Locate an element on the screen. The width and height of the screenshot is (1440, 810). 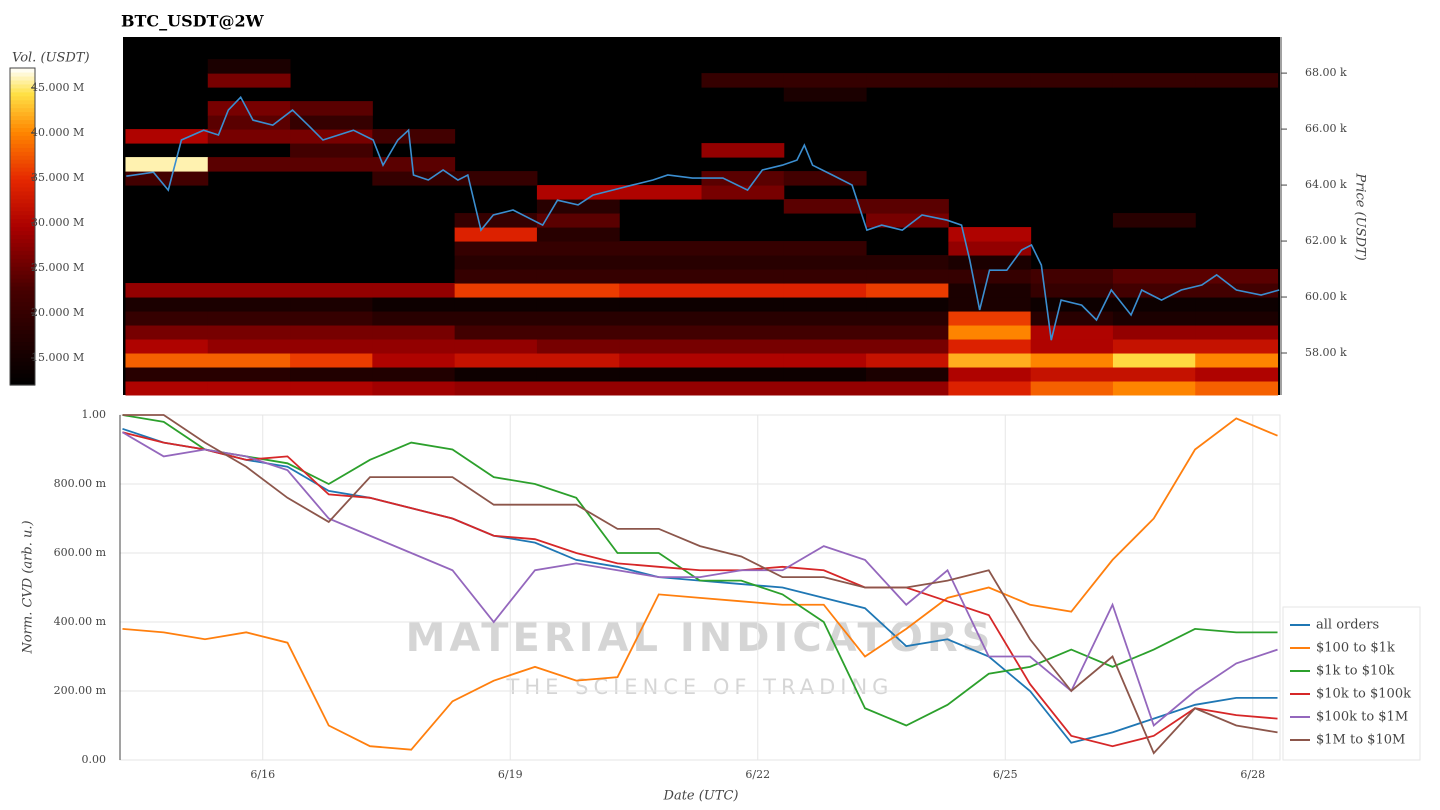
y-tick-label: 800.00 m is located at coordinates (80, 483).